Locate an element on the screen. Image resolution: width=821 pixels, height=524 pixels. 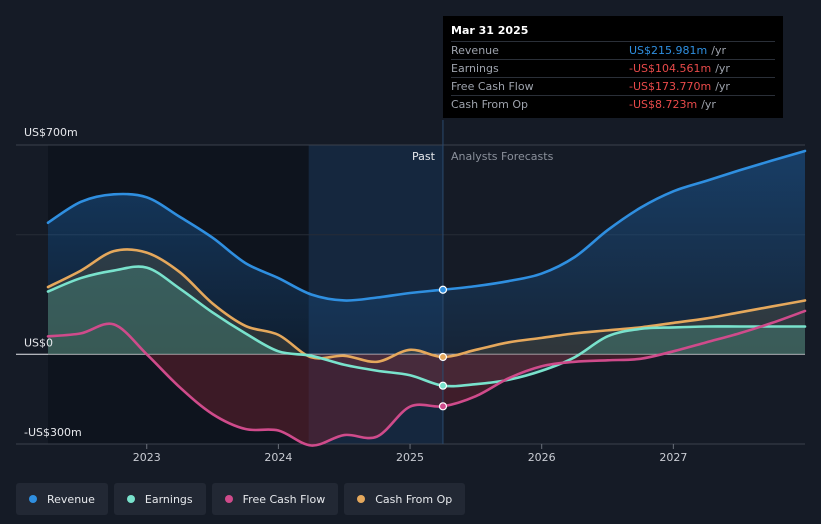
y-label-bottom: -US$300m is located at coordinates (53, 432).